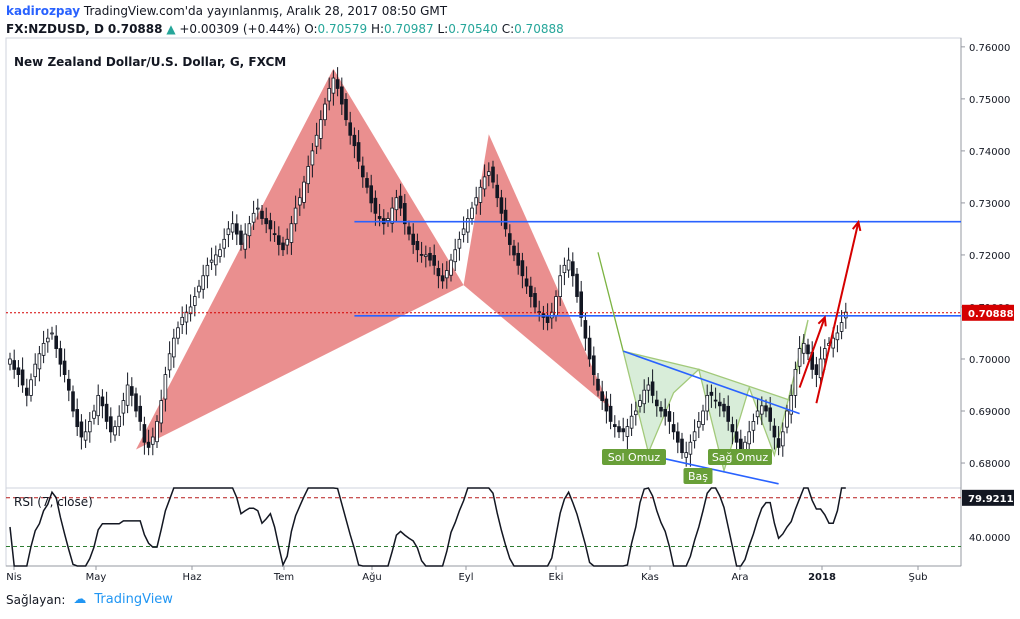  Describe the element at coordinates (150, 62) in the screenshot. I see `chart-title: New Zealand Dollar/U.S. Dollar, G, FXCM` at that location.